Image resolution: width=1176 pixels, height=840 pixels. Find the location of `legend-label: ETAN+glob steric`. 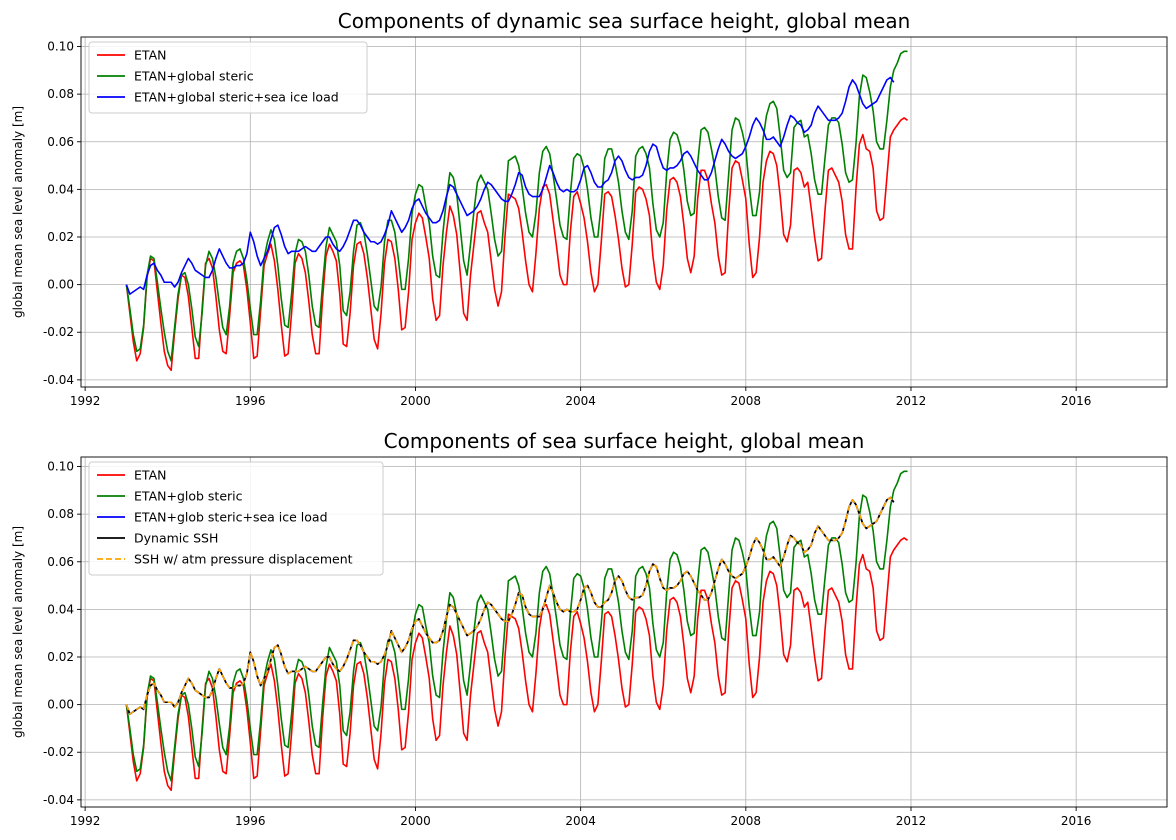

legend-label: ETAN+glob steric is located at coordinates (188, 496).